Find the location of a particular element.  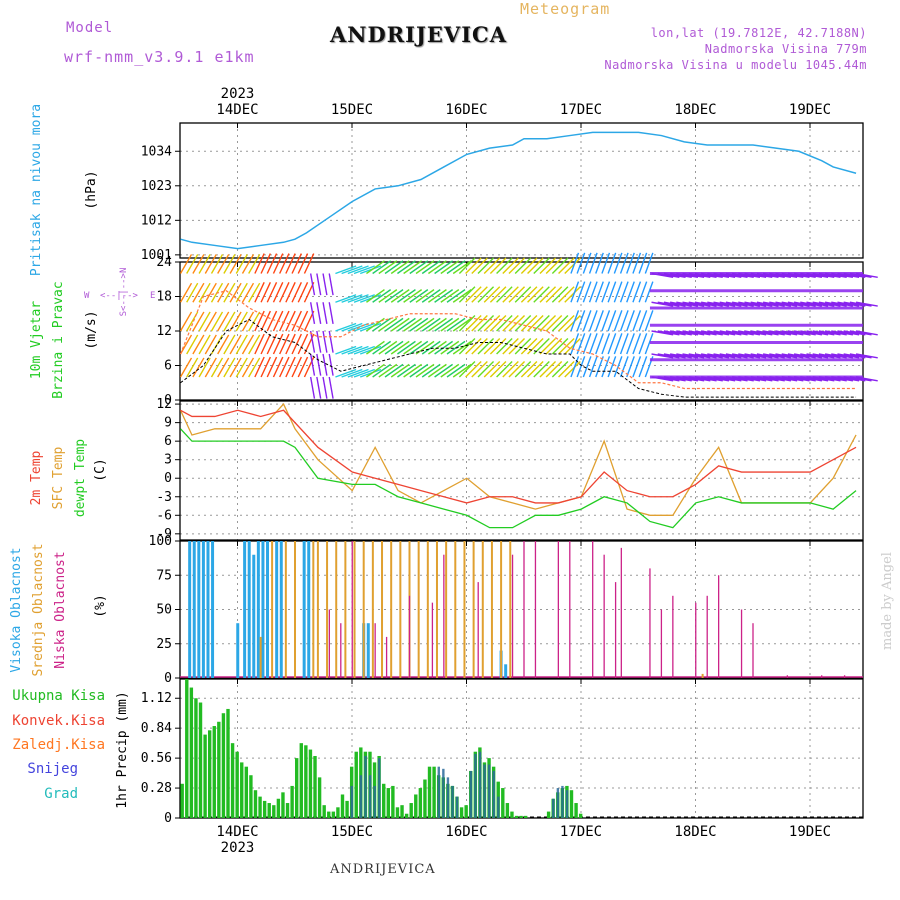

wind-speed-line is located at coordinates (518, 358).